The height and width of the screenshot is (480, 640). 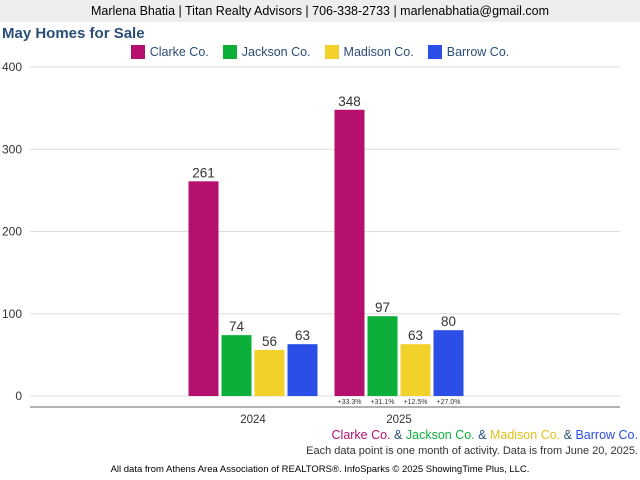 What do you see at coordinates (478, 52) in the screenshot?
I see `legend-label-barrow: Barrow Co.` at bounding box center [478, 52].